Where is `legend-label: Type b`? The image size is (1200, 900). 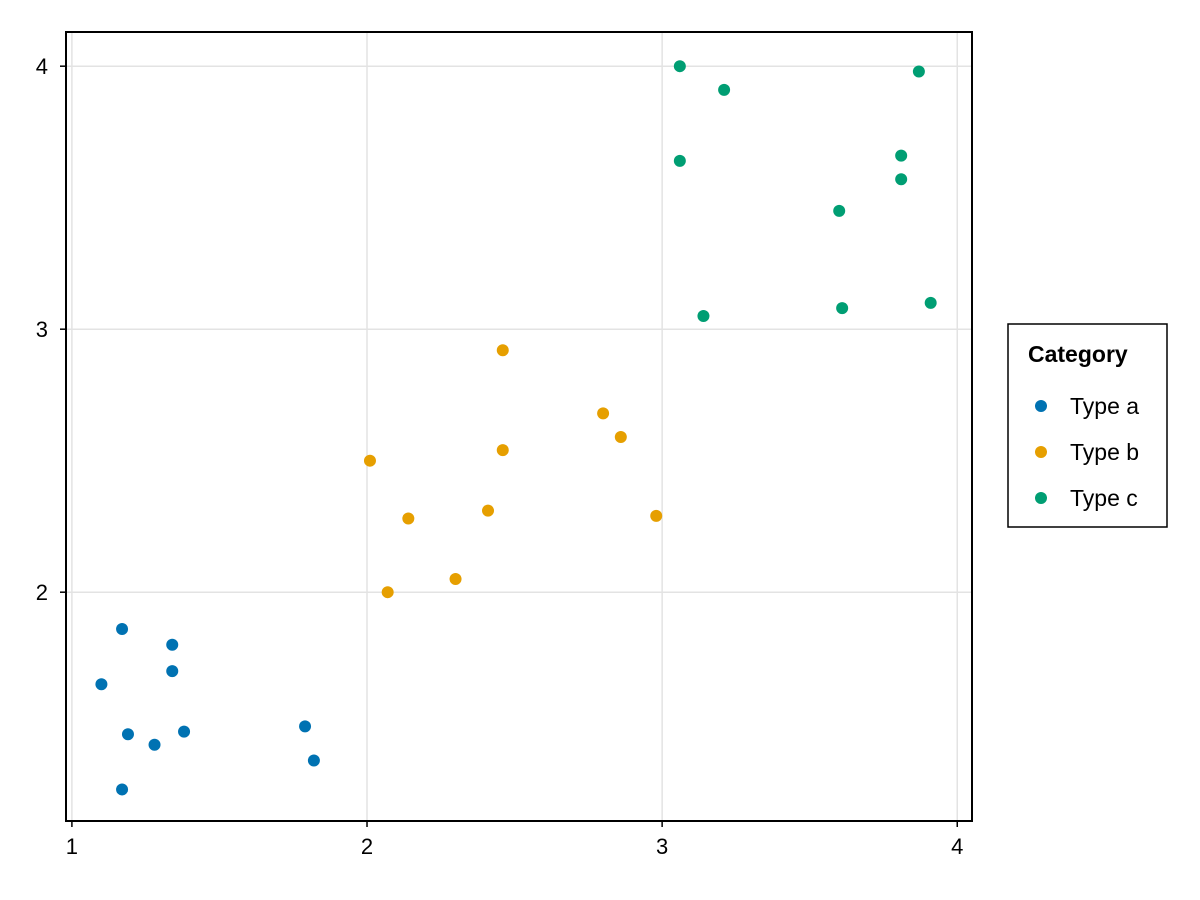 legend-label: Type b is located at coordinates (1104, 452).